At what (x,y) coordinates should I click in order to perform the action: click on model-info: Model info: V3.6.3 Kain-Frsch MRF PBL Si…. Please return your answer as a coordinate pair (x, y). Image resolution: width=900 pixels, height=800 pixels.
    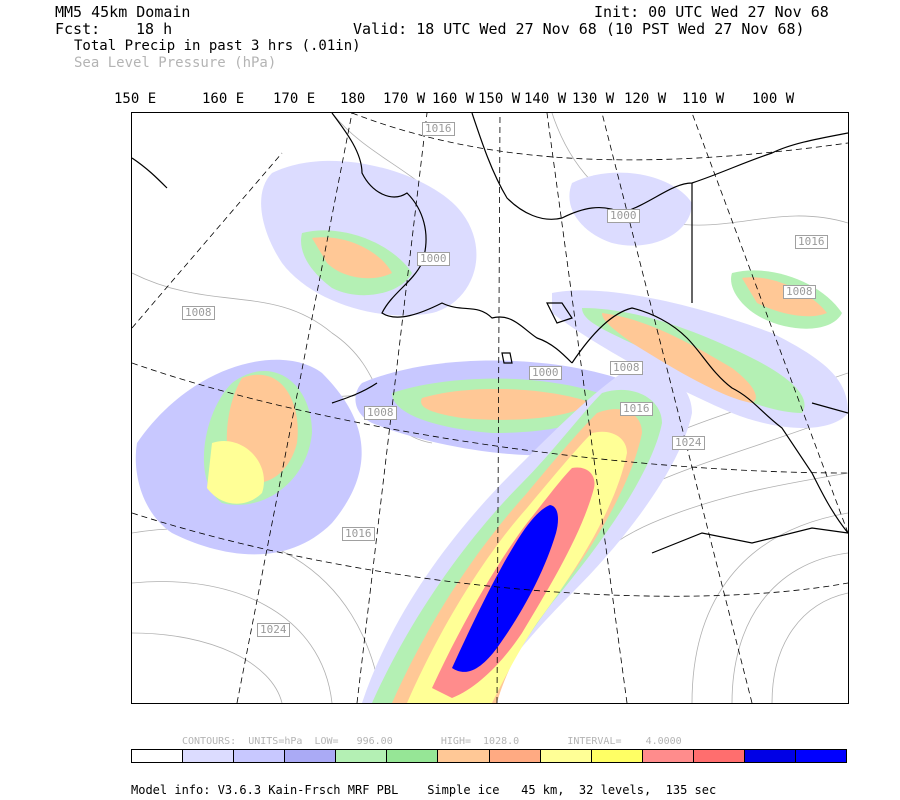
    Looking at the image, I should click on (424, 790).